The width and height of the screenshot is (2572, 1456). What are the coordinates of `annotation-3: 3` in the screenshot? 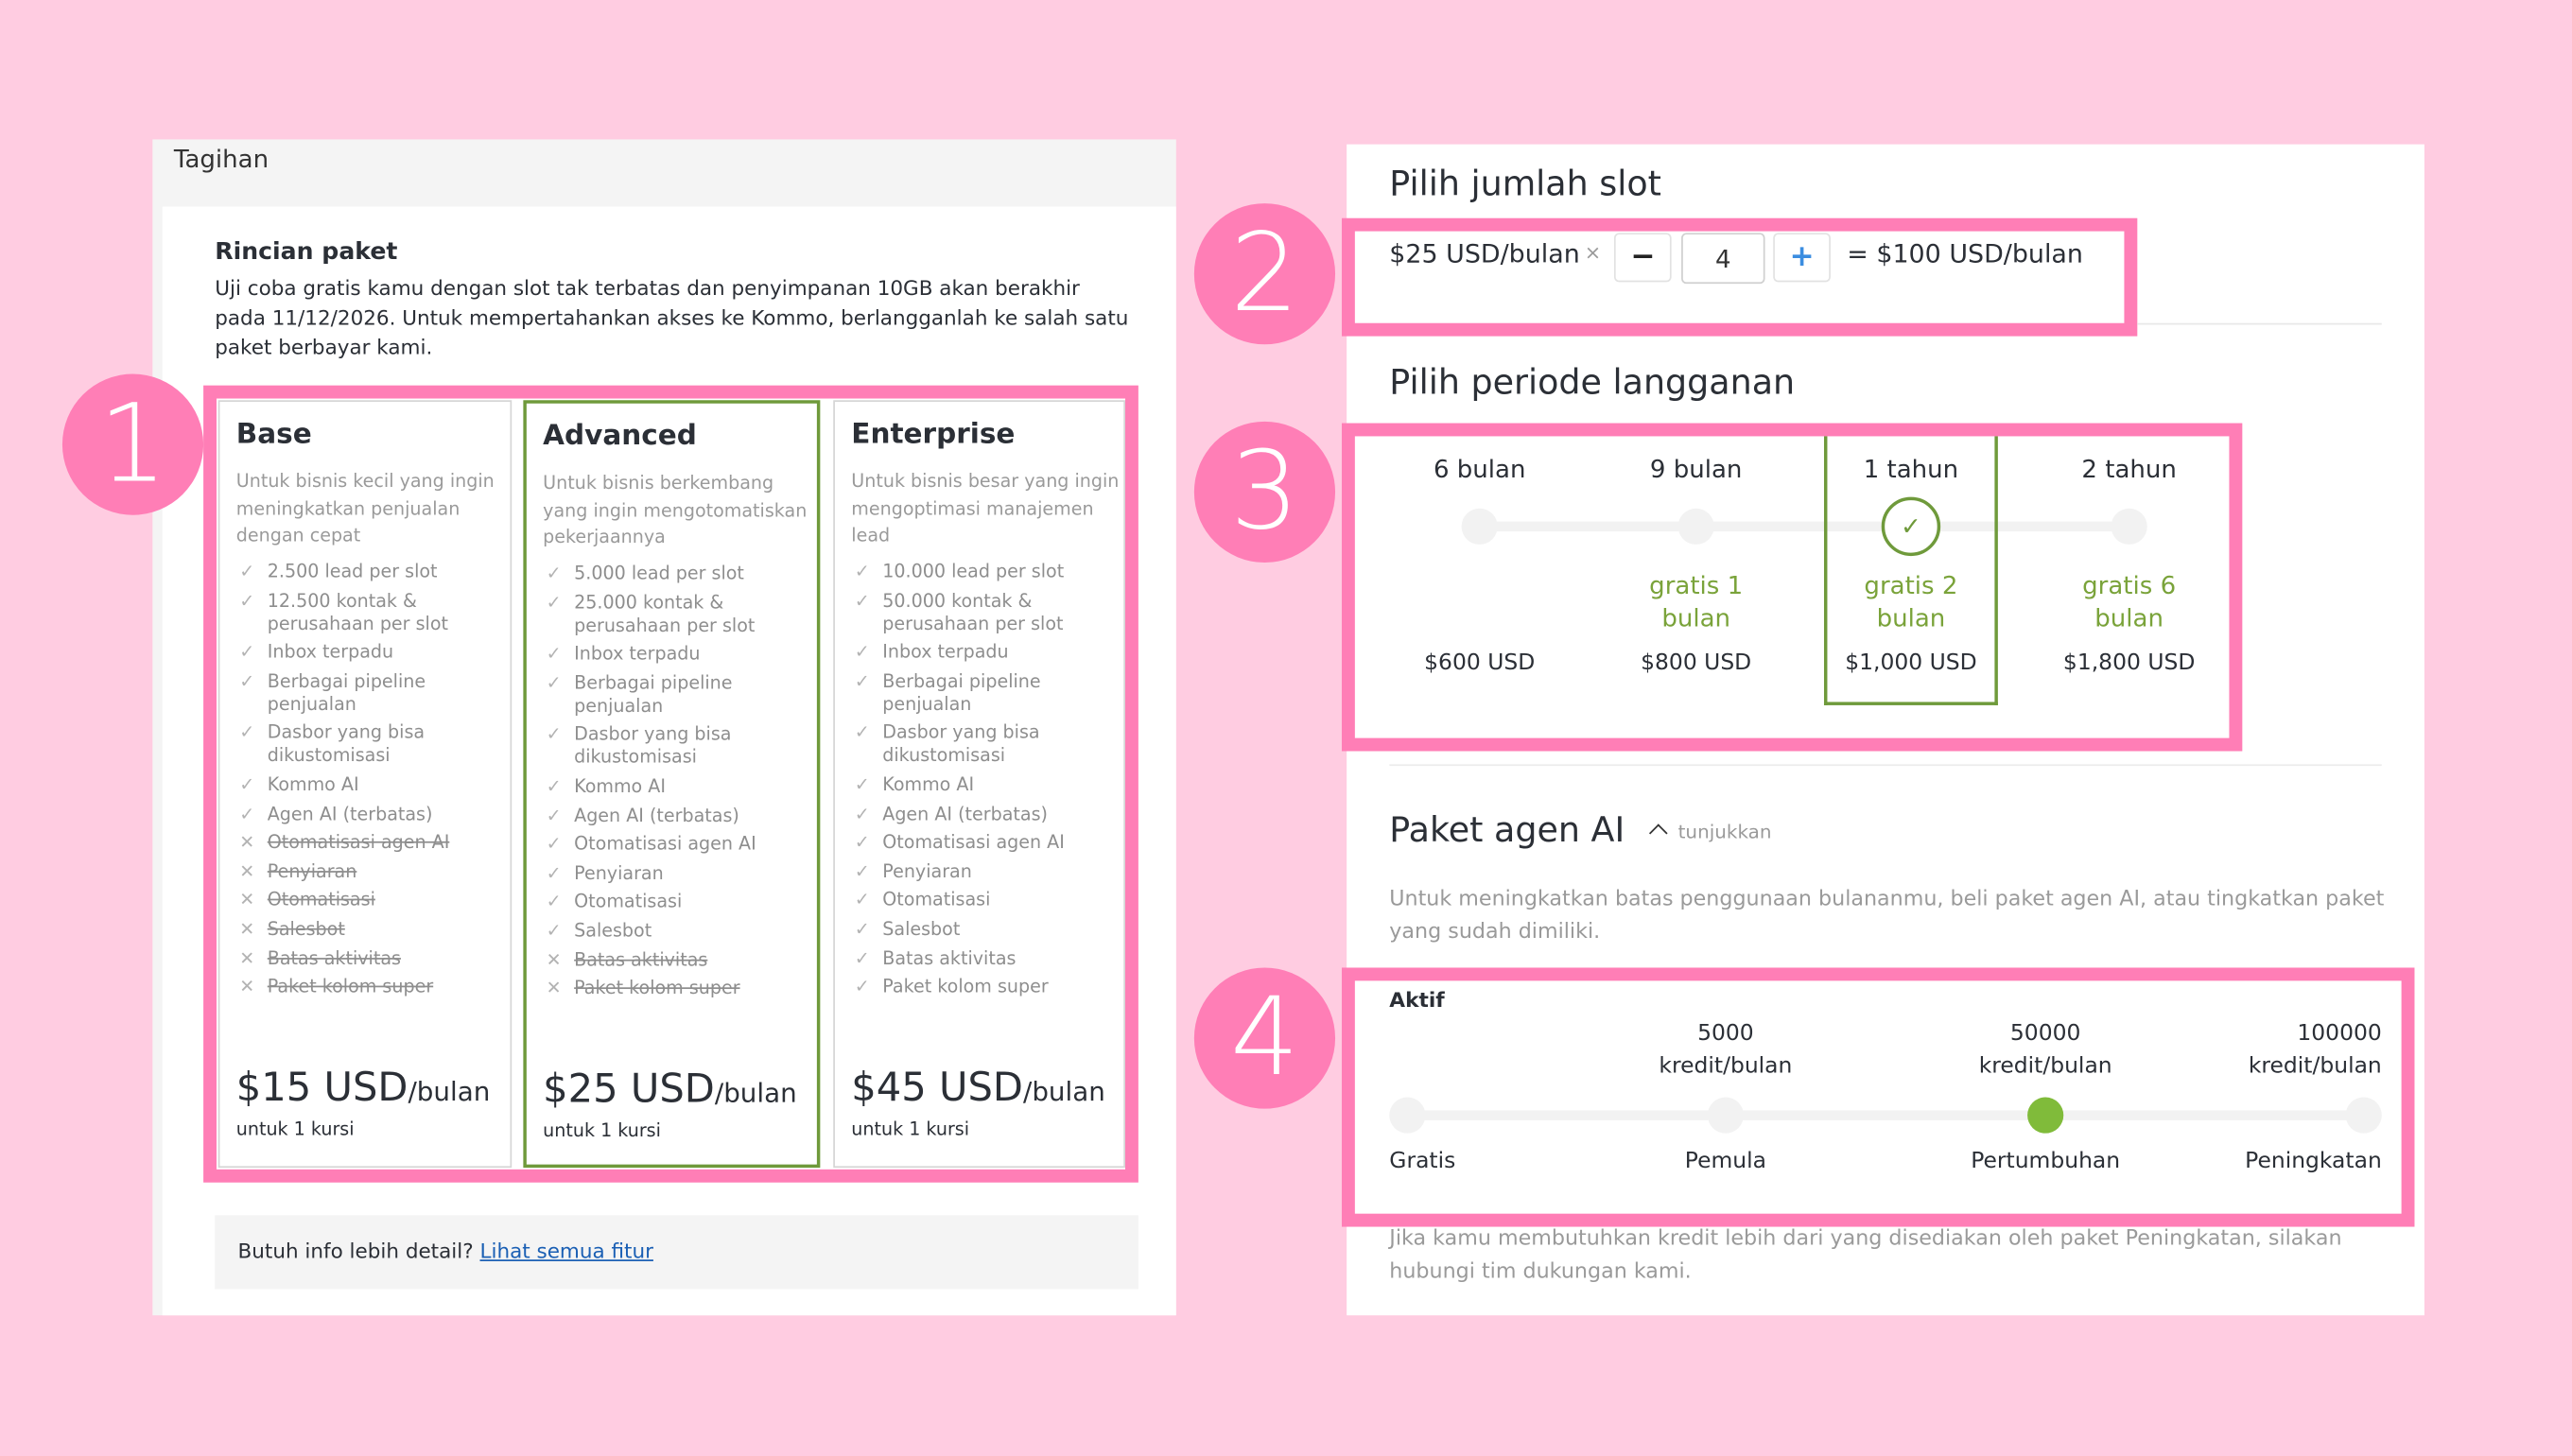 It's located at (1264, 492).